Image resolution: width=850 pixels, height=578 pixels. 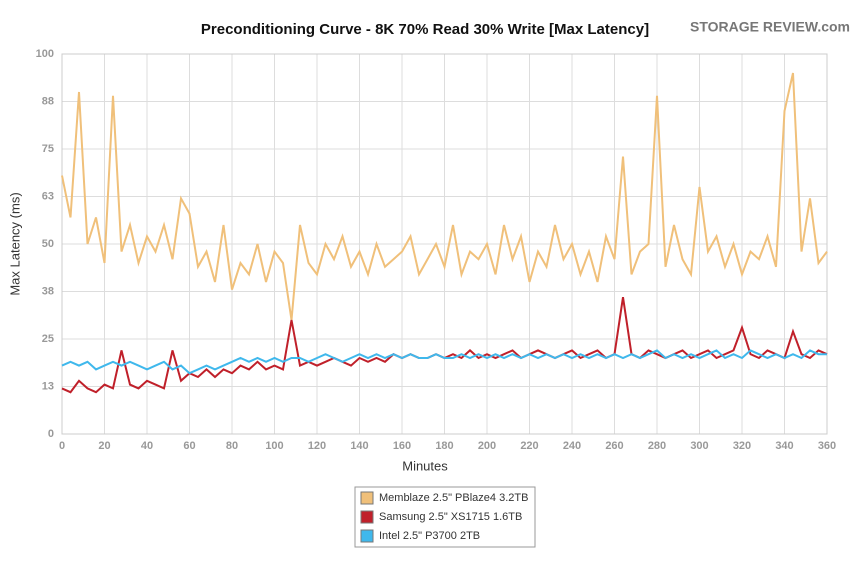 What do you see at coordinates (51, 434) in the screenshot?
I see `y-tick-label: 0` at bounding box center [51, 434].